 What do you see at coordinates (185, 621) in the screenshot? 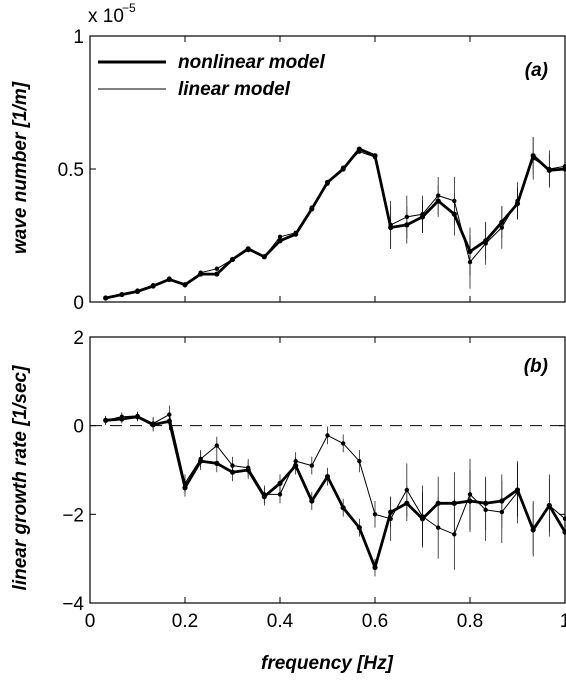
I see `x-tick-label: 0.2` at bounding box center [185, 621].